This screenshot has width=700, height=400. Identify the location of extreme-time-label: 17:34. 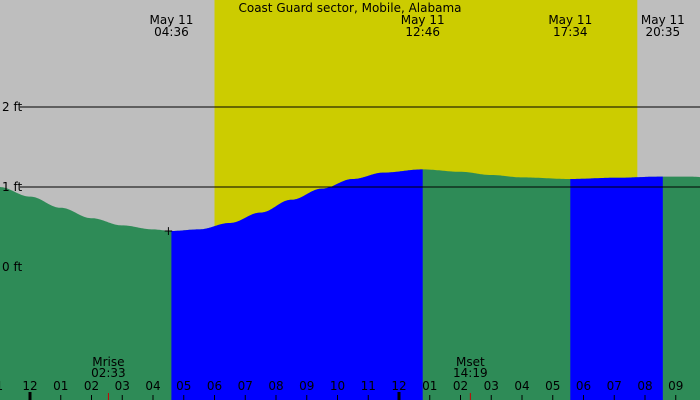
(570, 32).